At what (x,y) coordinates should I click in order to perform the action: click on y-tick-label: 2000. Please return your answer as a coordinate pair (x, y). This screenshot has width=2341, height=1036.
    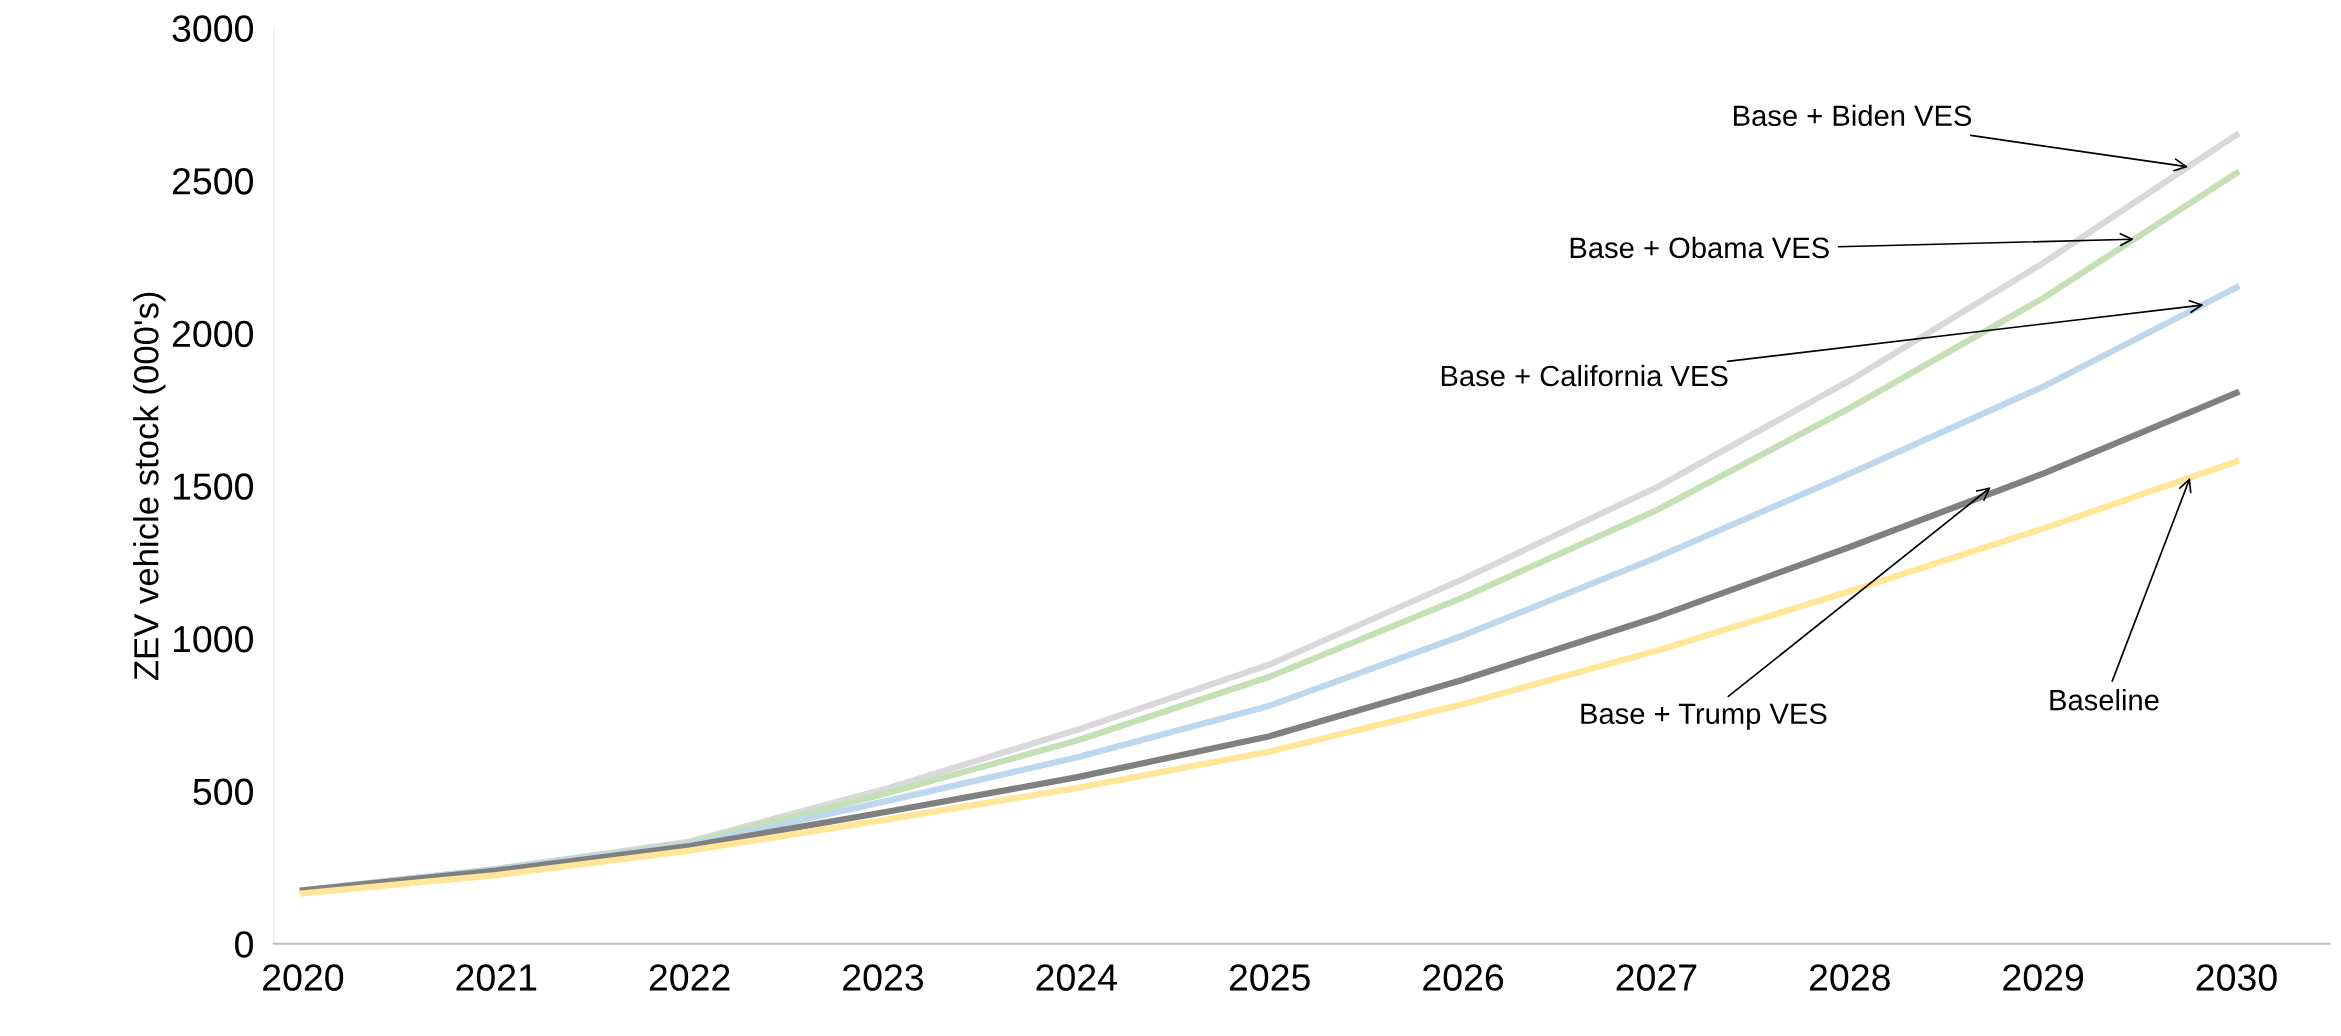
    Looking at the image, I should click on (212, 334).